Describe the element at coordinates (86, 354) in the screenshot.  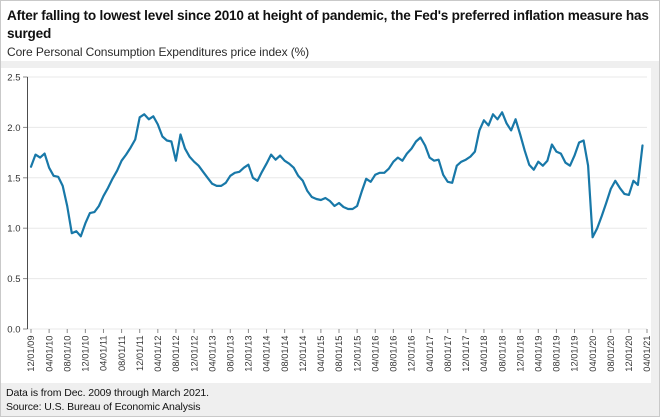
I see `svg-text: 12/01/10` at that location.